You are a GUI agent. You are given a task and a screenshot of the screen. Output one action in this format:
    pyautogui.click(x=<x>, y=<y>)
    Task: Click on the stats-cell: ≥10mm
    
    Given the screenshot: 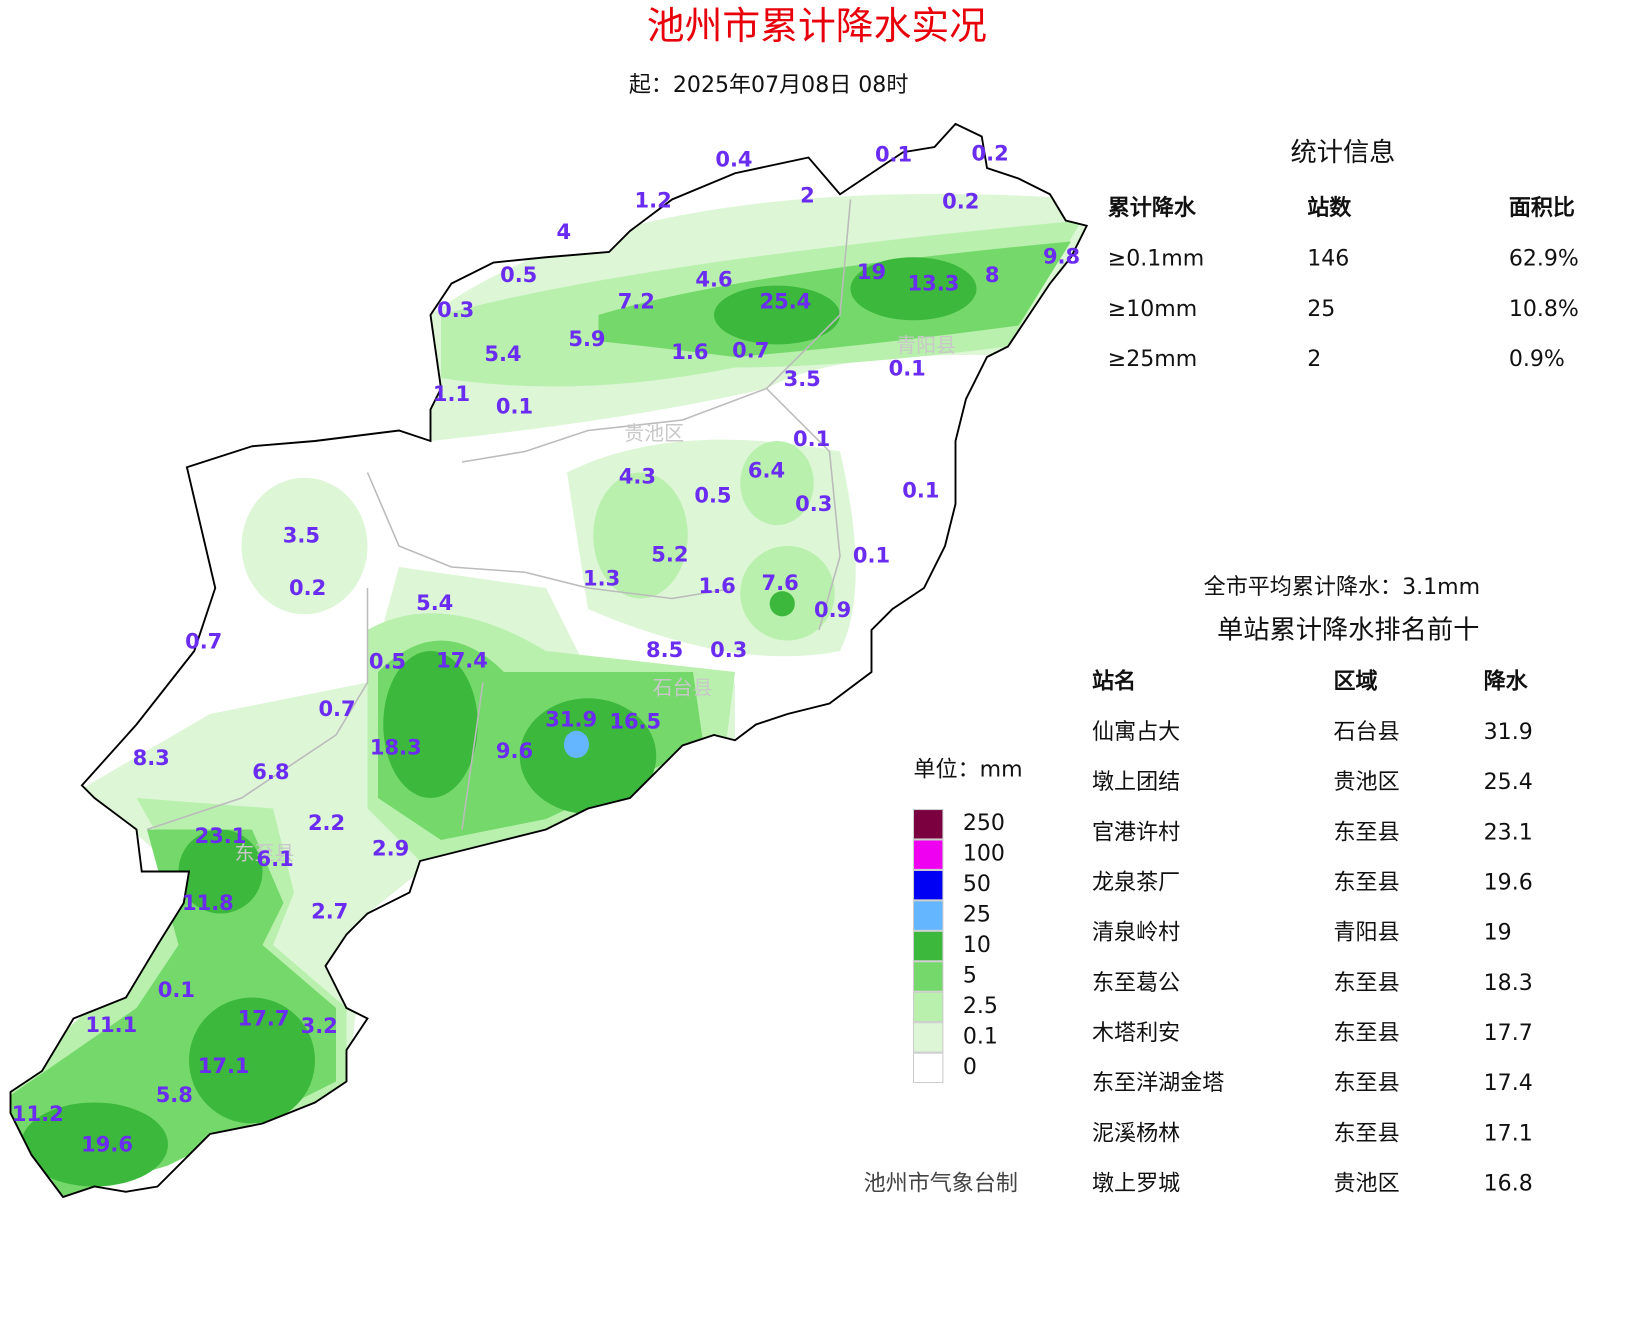 What is the action you would take?
    pyautogui.click(x=1152, y=309)
    